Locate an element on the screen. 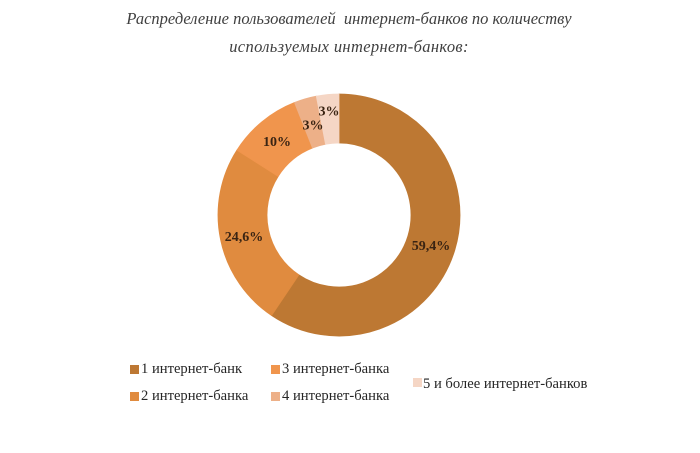 Image resolution: width=700 pixels, height=453 pixels. svg-text: 59,4% is located at coordinates (431, 246).